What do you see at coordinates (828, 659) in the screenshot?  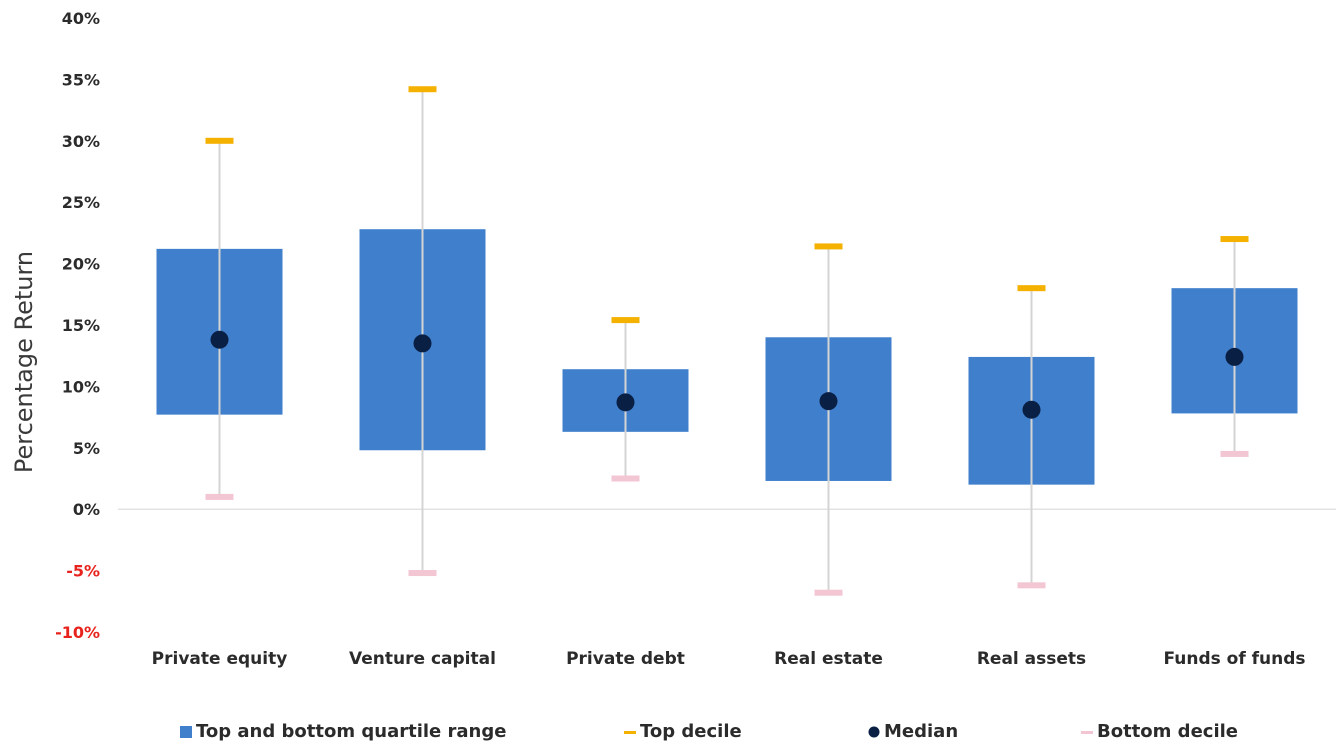 I see `x-category-label: Real estate` at bounding box center [828, 659].